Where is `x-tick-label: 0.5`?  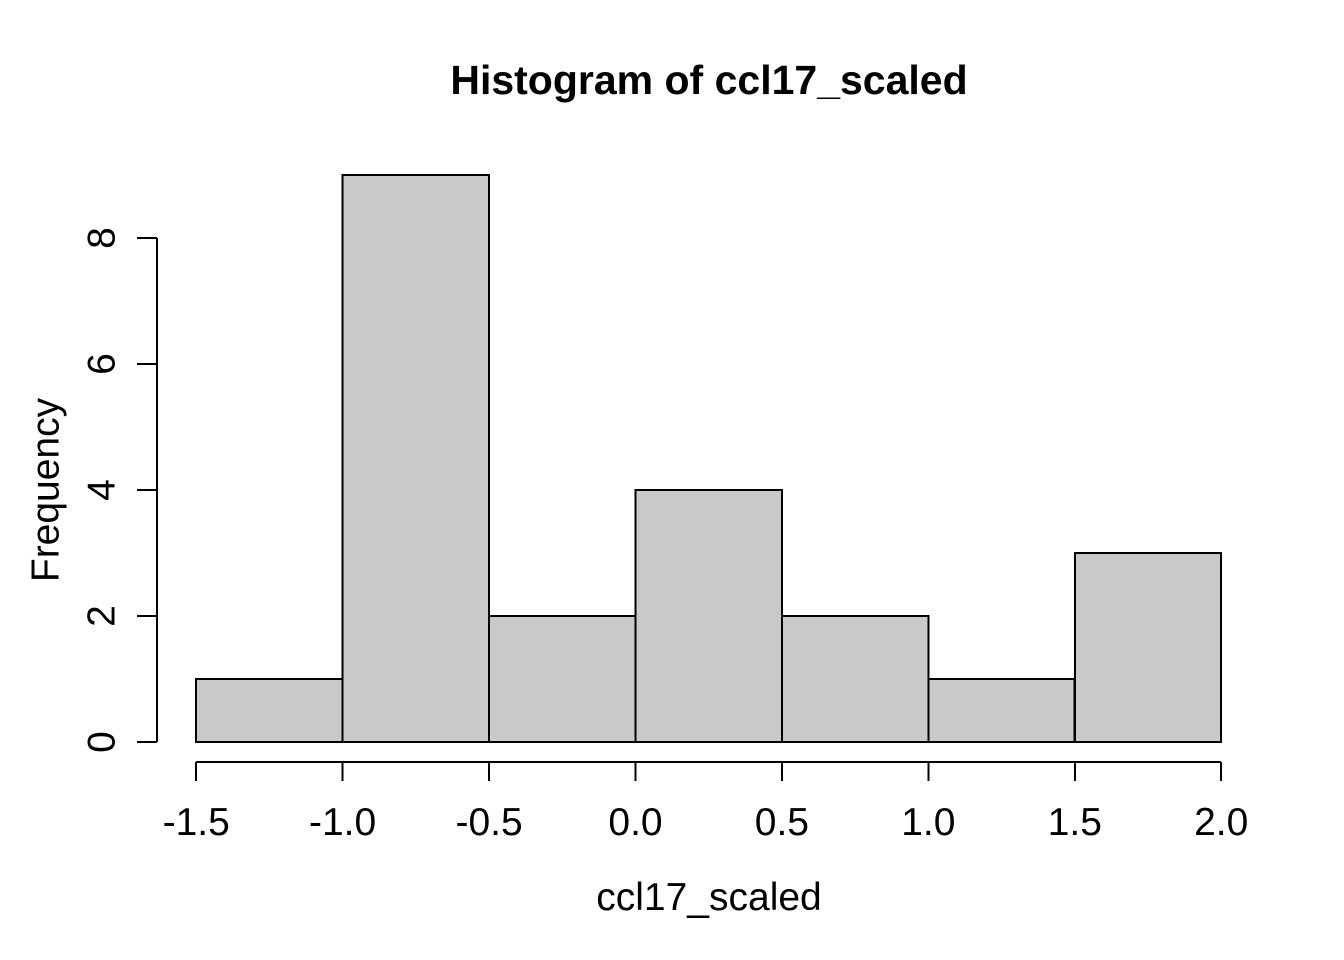 x-tick-label: 0.5 is located at coordinates (782, 822).